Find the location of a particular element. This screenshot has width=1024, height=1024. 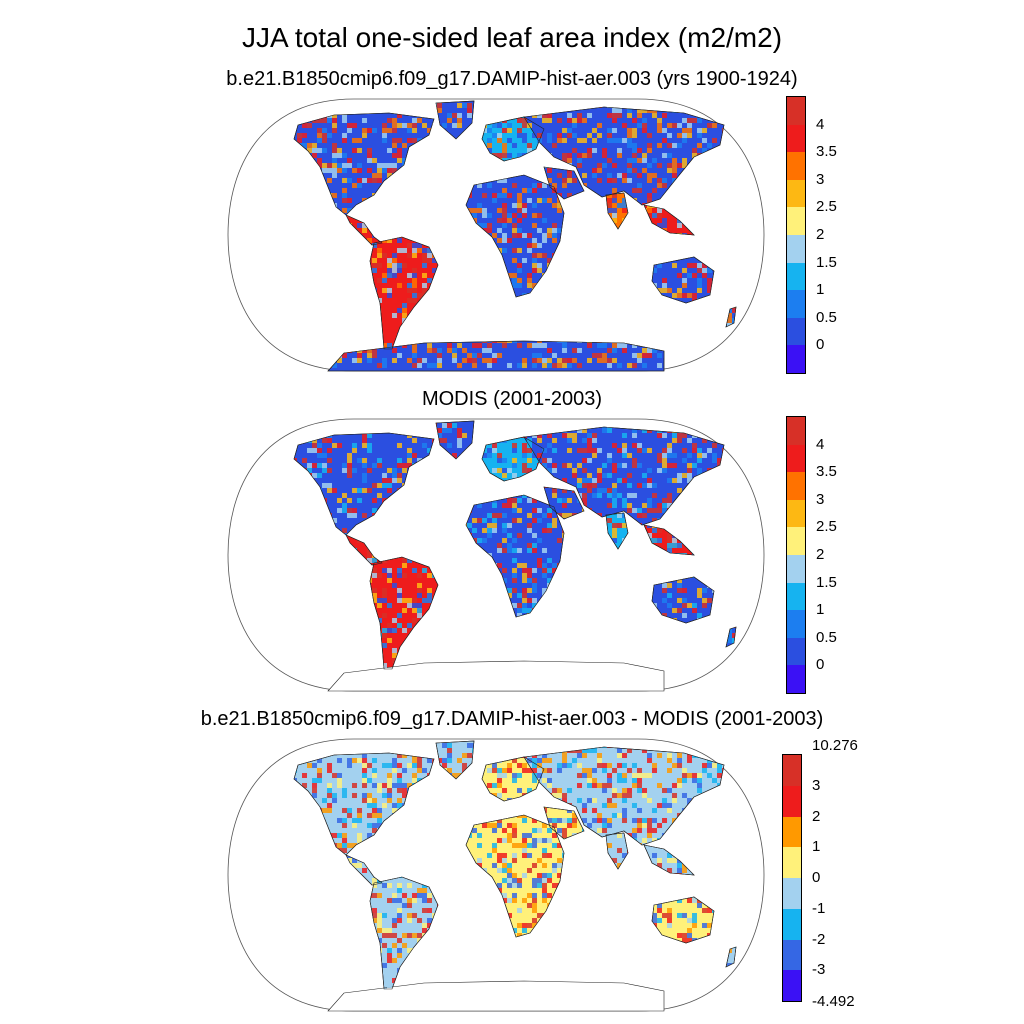

panel-1-map is located at coordinates (496, 235).